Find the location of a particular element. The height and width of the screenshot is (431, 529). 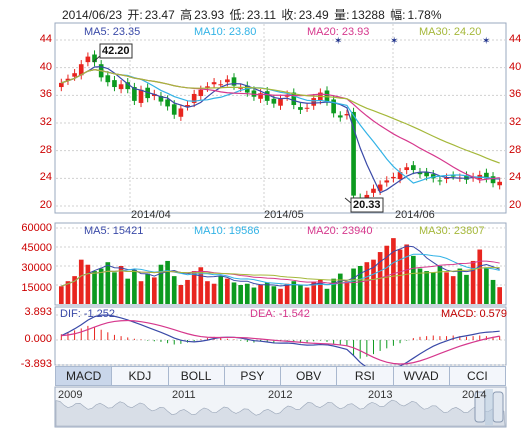

price-y-tick-right: 40 is located at coordinates (515, 66).